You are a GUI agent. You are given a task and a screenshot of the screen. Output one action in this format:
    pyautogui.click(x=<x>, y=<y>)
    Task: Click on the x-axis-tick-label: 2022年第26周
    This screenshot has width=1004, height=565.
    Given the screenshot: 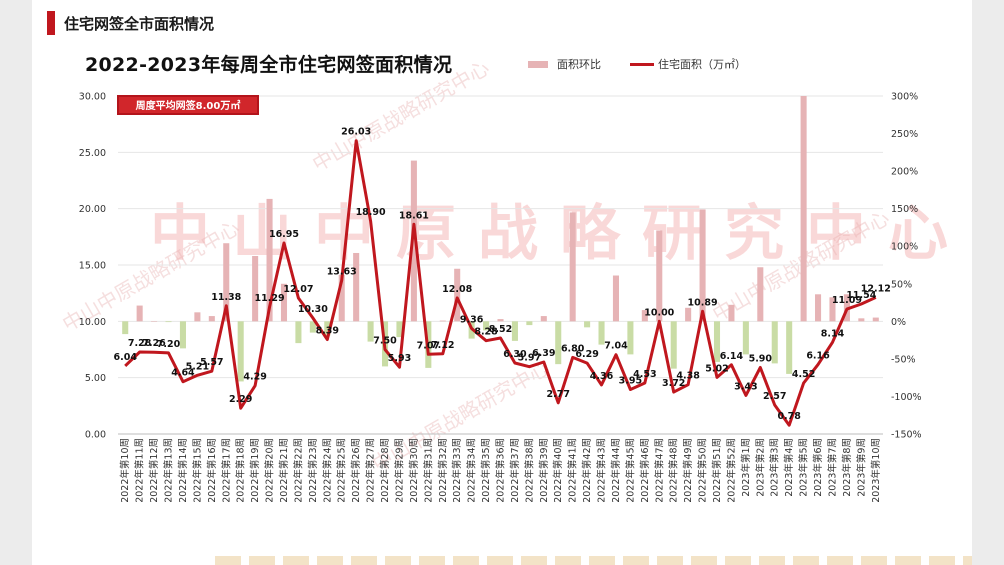 What is the action you would take?
    pyautogui.click(x=356, y=470)
    